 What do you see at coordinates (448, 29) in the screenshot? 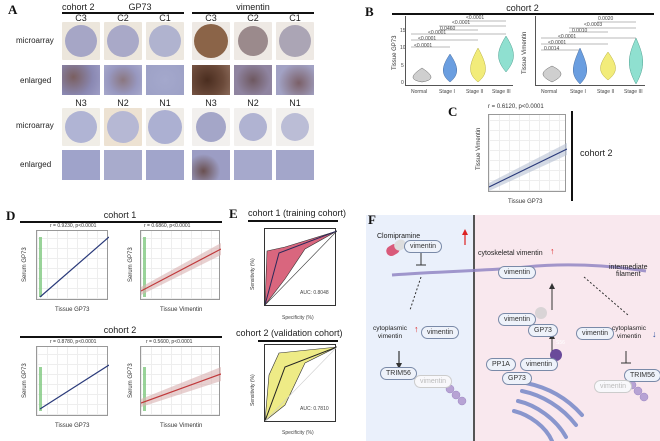
I see `pval-b4: 0.0460` at bounding box center [448, 29].